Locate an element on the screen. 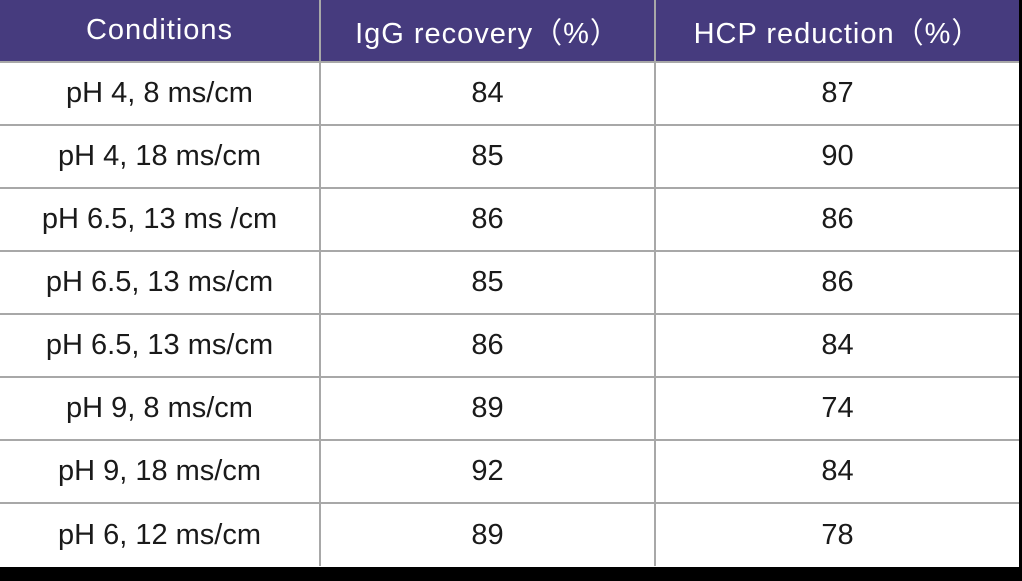  condition-cell: pH 6, 12 ms/cm is located at coordinates (160, 534).